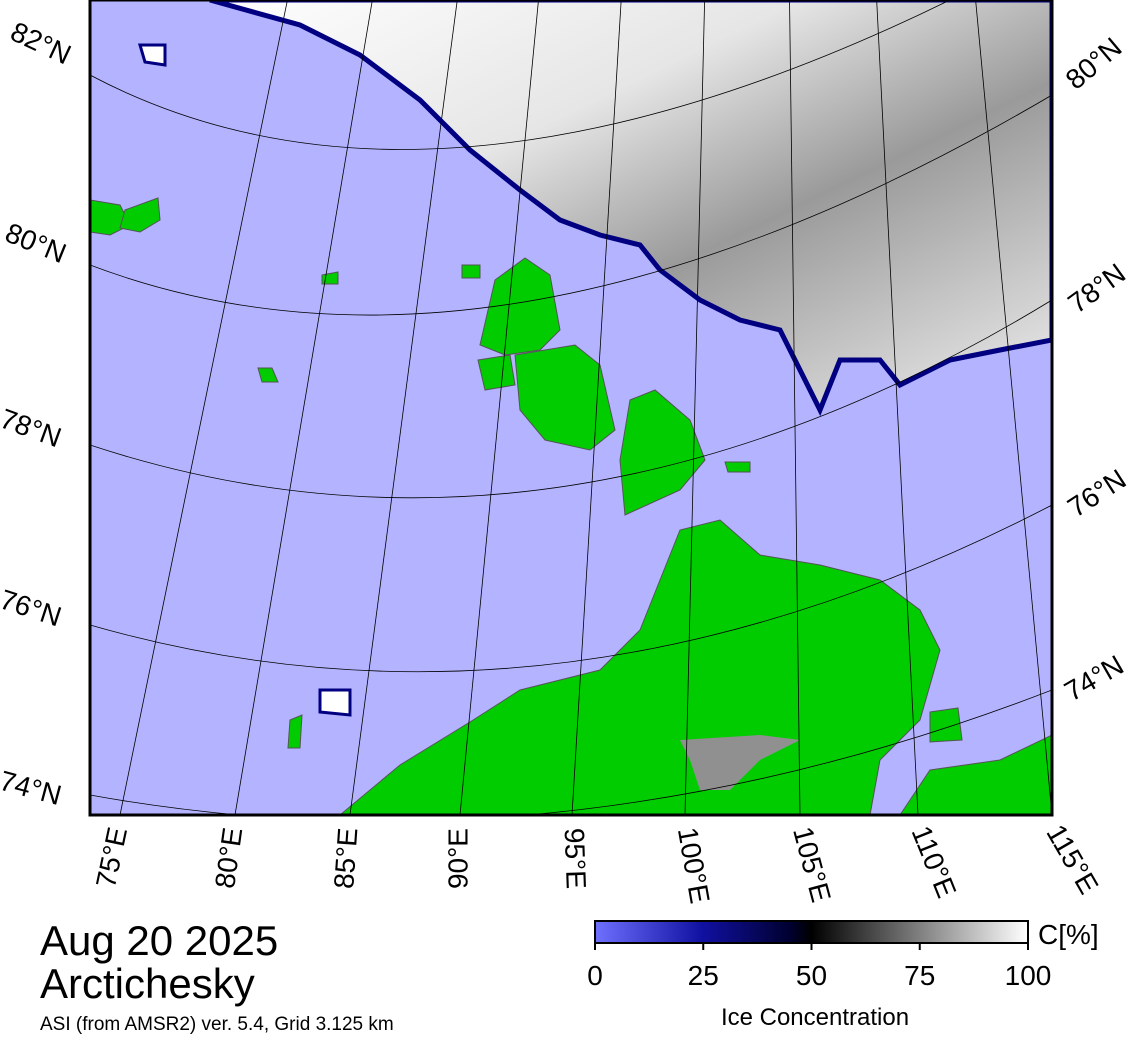  I want to click on lon-label: 110°E, so click(934, 861).